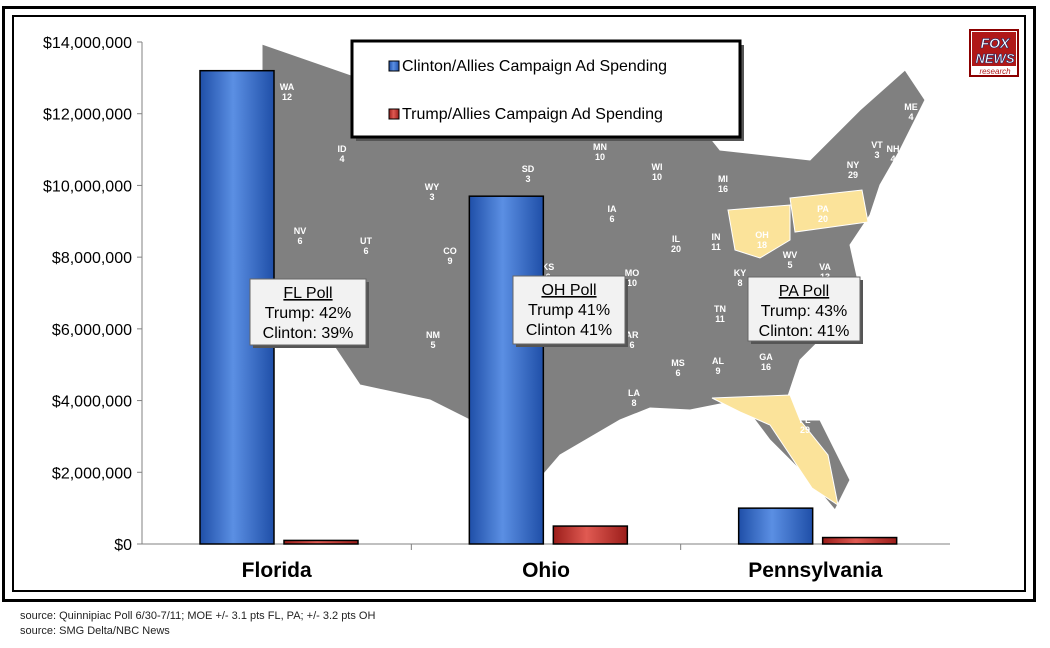  Describe the element at coordinates (450, 256) in the screenshot. I see `map-label-co: CO 9` at that location.